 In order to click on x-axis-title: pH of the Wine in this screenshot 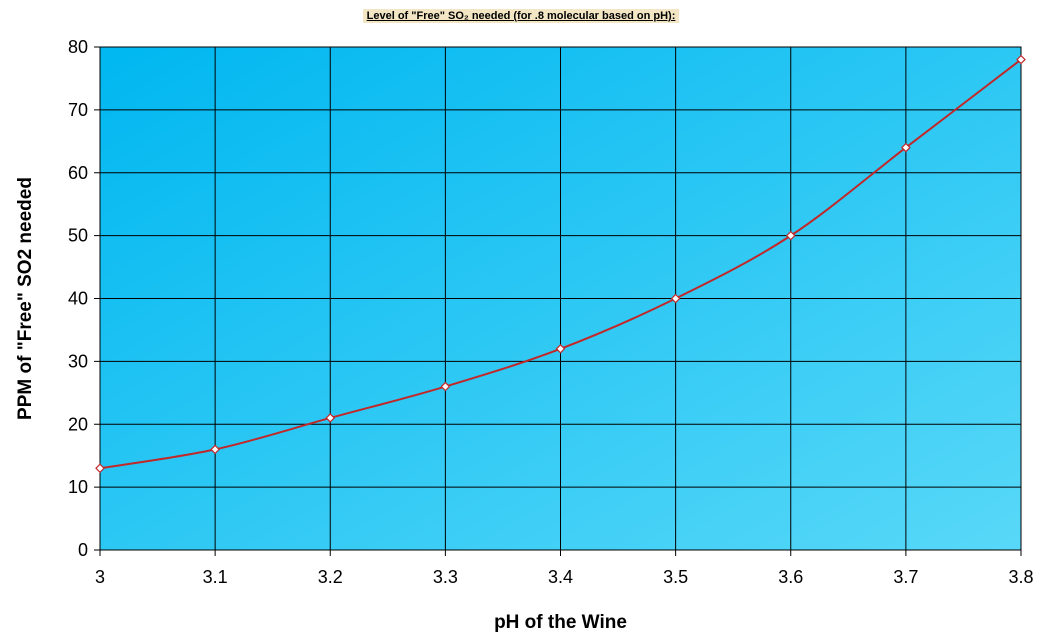, I will do `click(560, 622)`.